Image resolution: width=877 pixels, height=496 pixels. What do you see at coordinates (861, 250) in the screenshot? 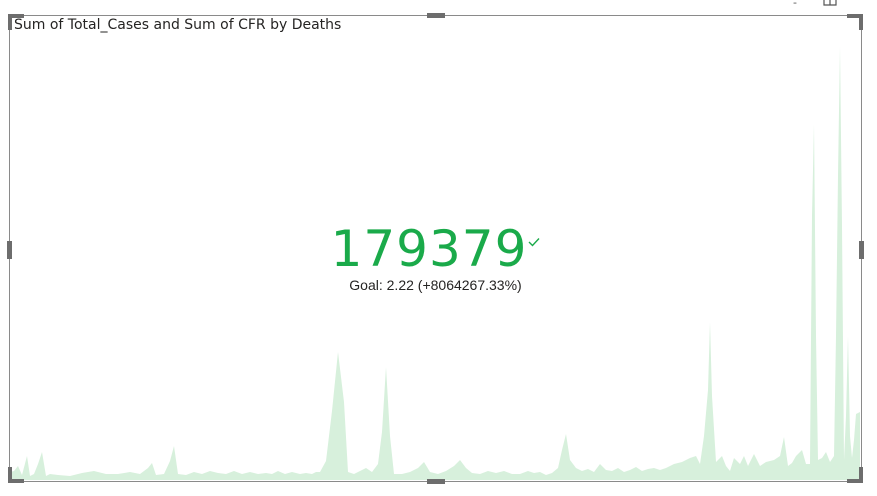
I see `resize-handle-right` at bounding box center [861, 250].